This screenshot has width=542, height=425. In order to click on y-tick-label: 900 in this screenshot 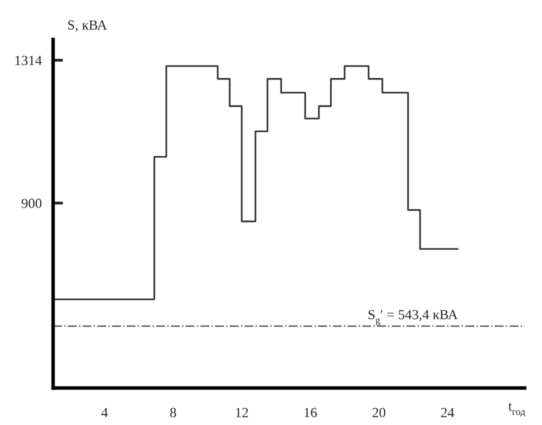, I will do `click(32, 203)`.